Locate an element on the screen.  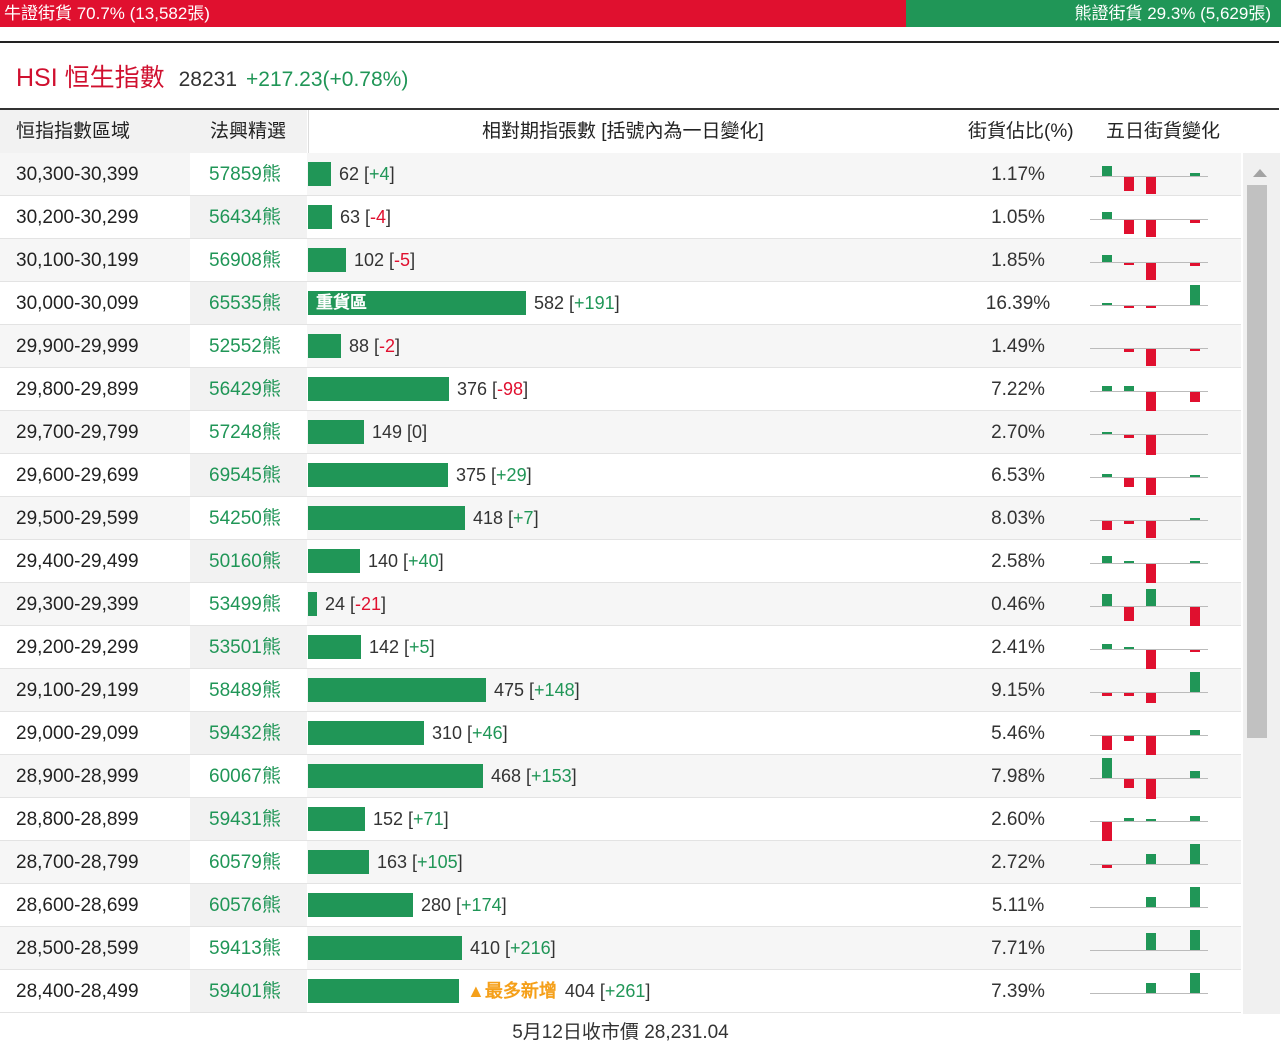
warrant-code-link: 54250熊 is located at coordinates (248, 518).